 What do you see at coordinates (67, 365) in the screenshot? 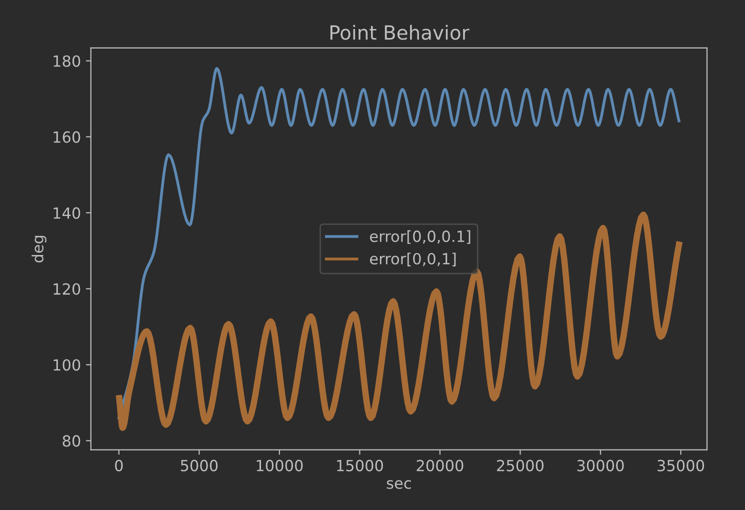
I see `y-tick-label: 100` at bounding box center [67, 365].